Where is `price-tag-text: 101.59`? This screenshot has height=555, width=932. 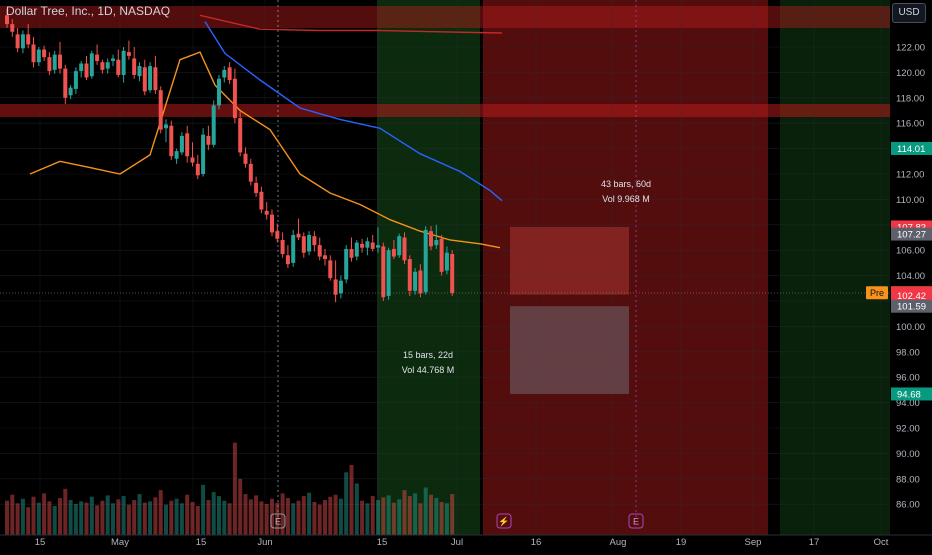 price-tag-text: 101.59 is located at coordinates (911, 307).